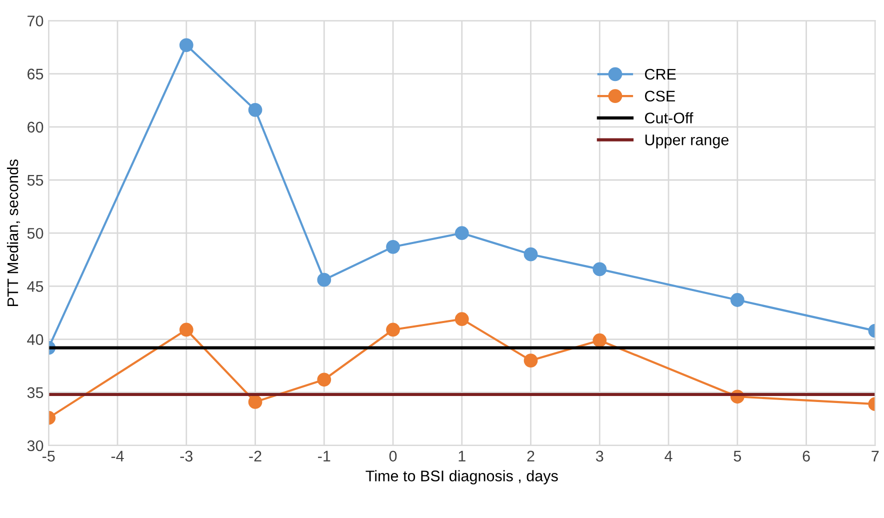 The width and height of the screenshot is (884, 518). I want to click on x-tick-label: 0, so click(393, 456).